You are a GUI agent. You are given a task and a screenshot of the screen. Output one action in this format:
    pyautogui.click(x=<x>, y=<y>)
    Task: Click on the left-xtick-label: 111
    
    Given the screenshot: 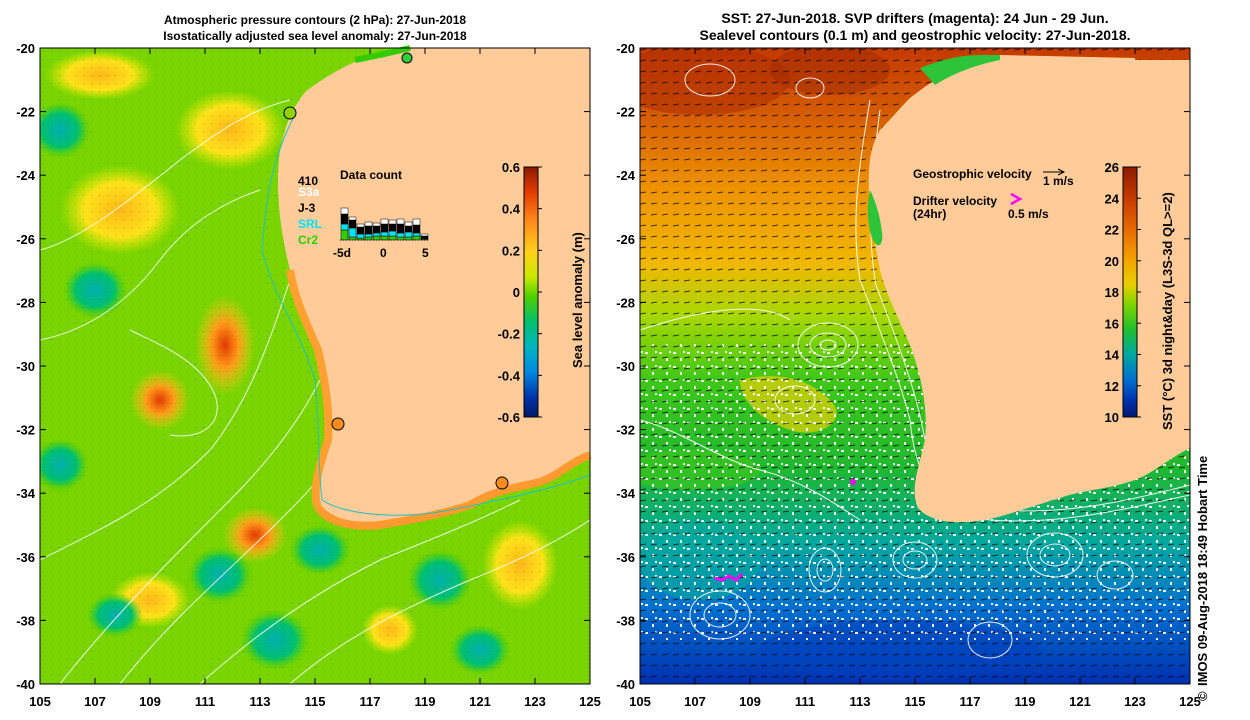 What is the action you would take?
    pyautogui.click(x=205, y=701)
    